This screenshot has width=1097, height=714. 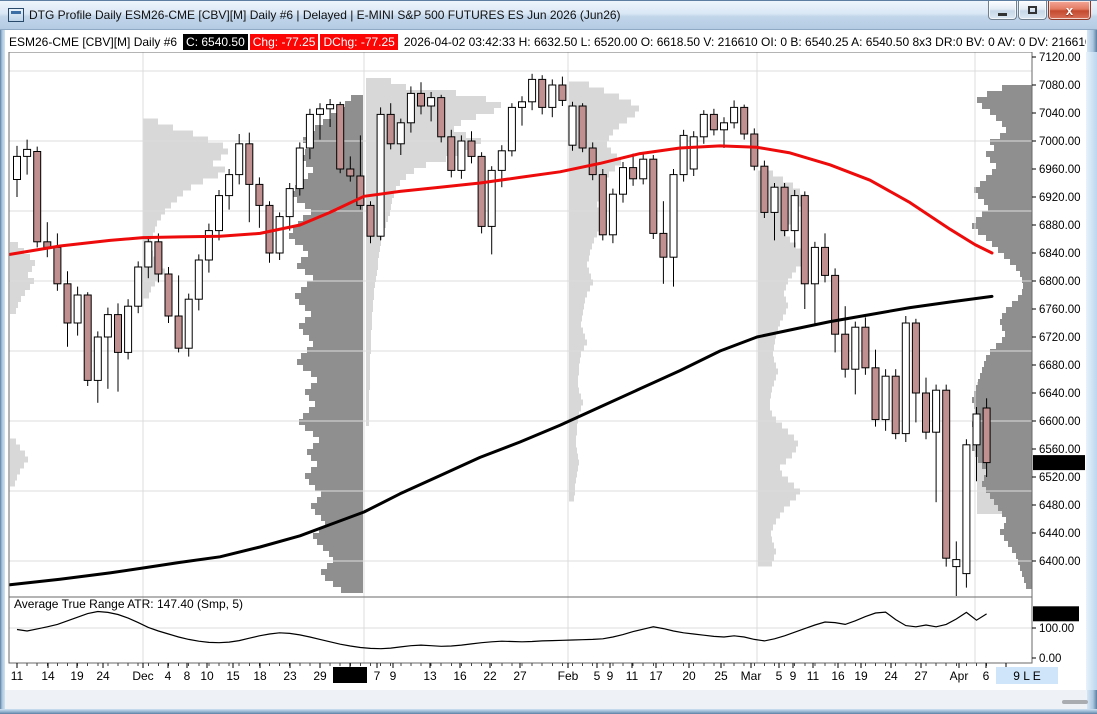 What do you see at coordinates (93, 41) in the screenshot?
I see `symbol-period-label: ESM26-CME [CBV][M] Daily #6` at bounding box center [93, 41].